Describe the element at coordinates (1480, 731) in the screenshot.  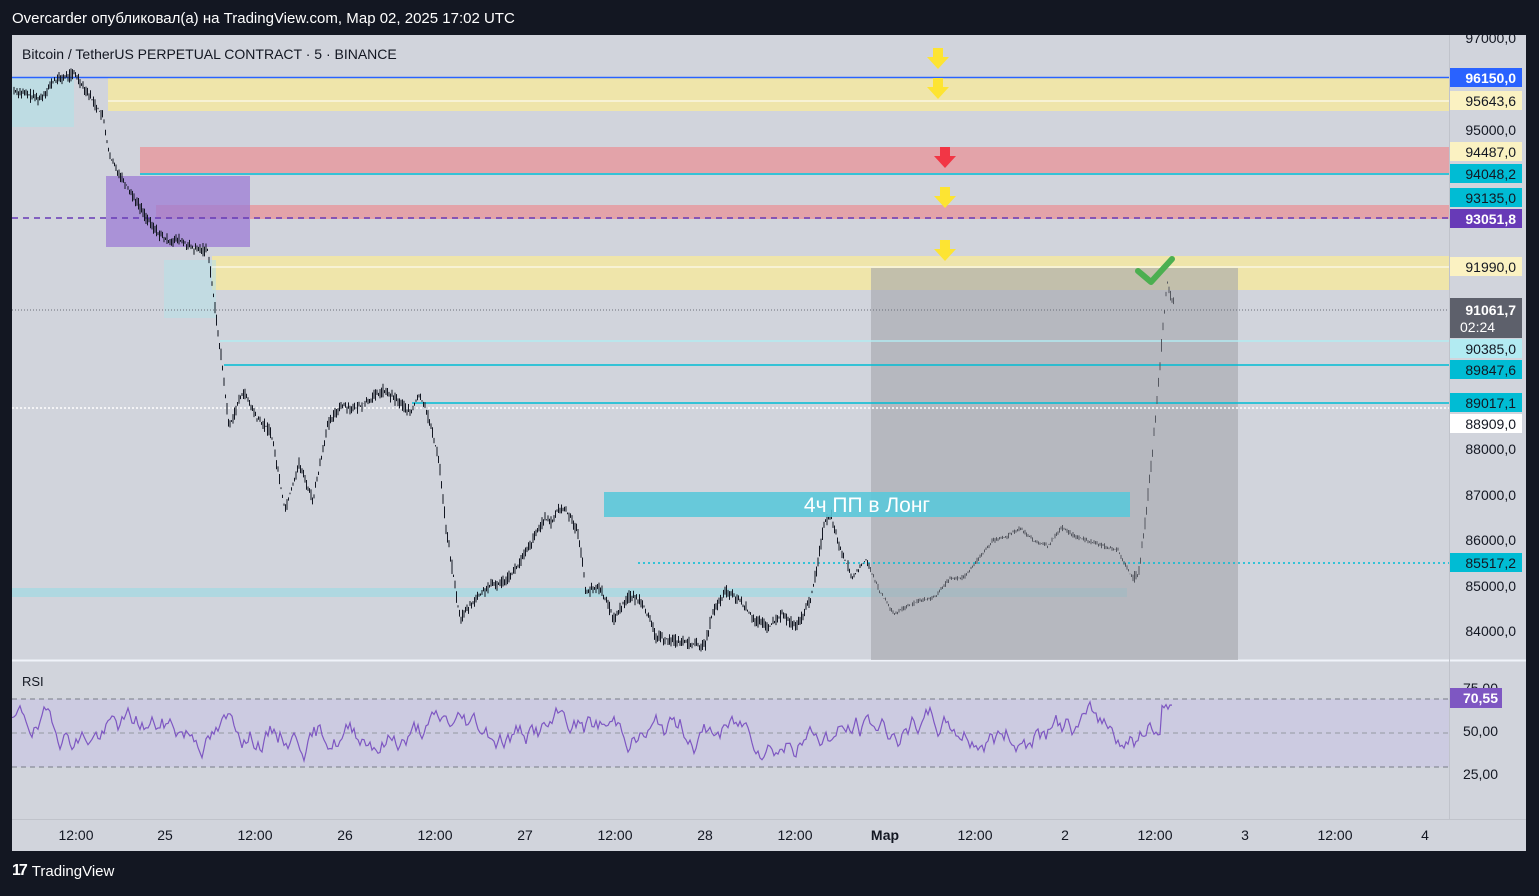
I see `rsi-tick-label: 50,00` at that location.